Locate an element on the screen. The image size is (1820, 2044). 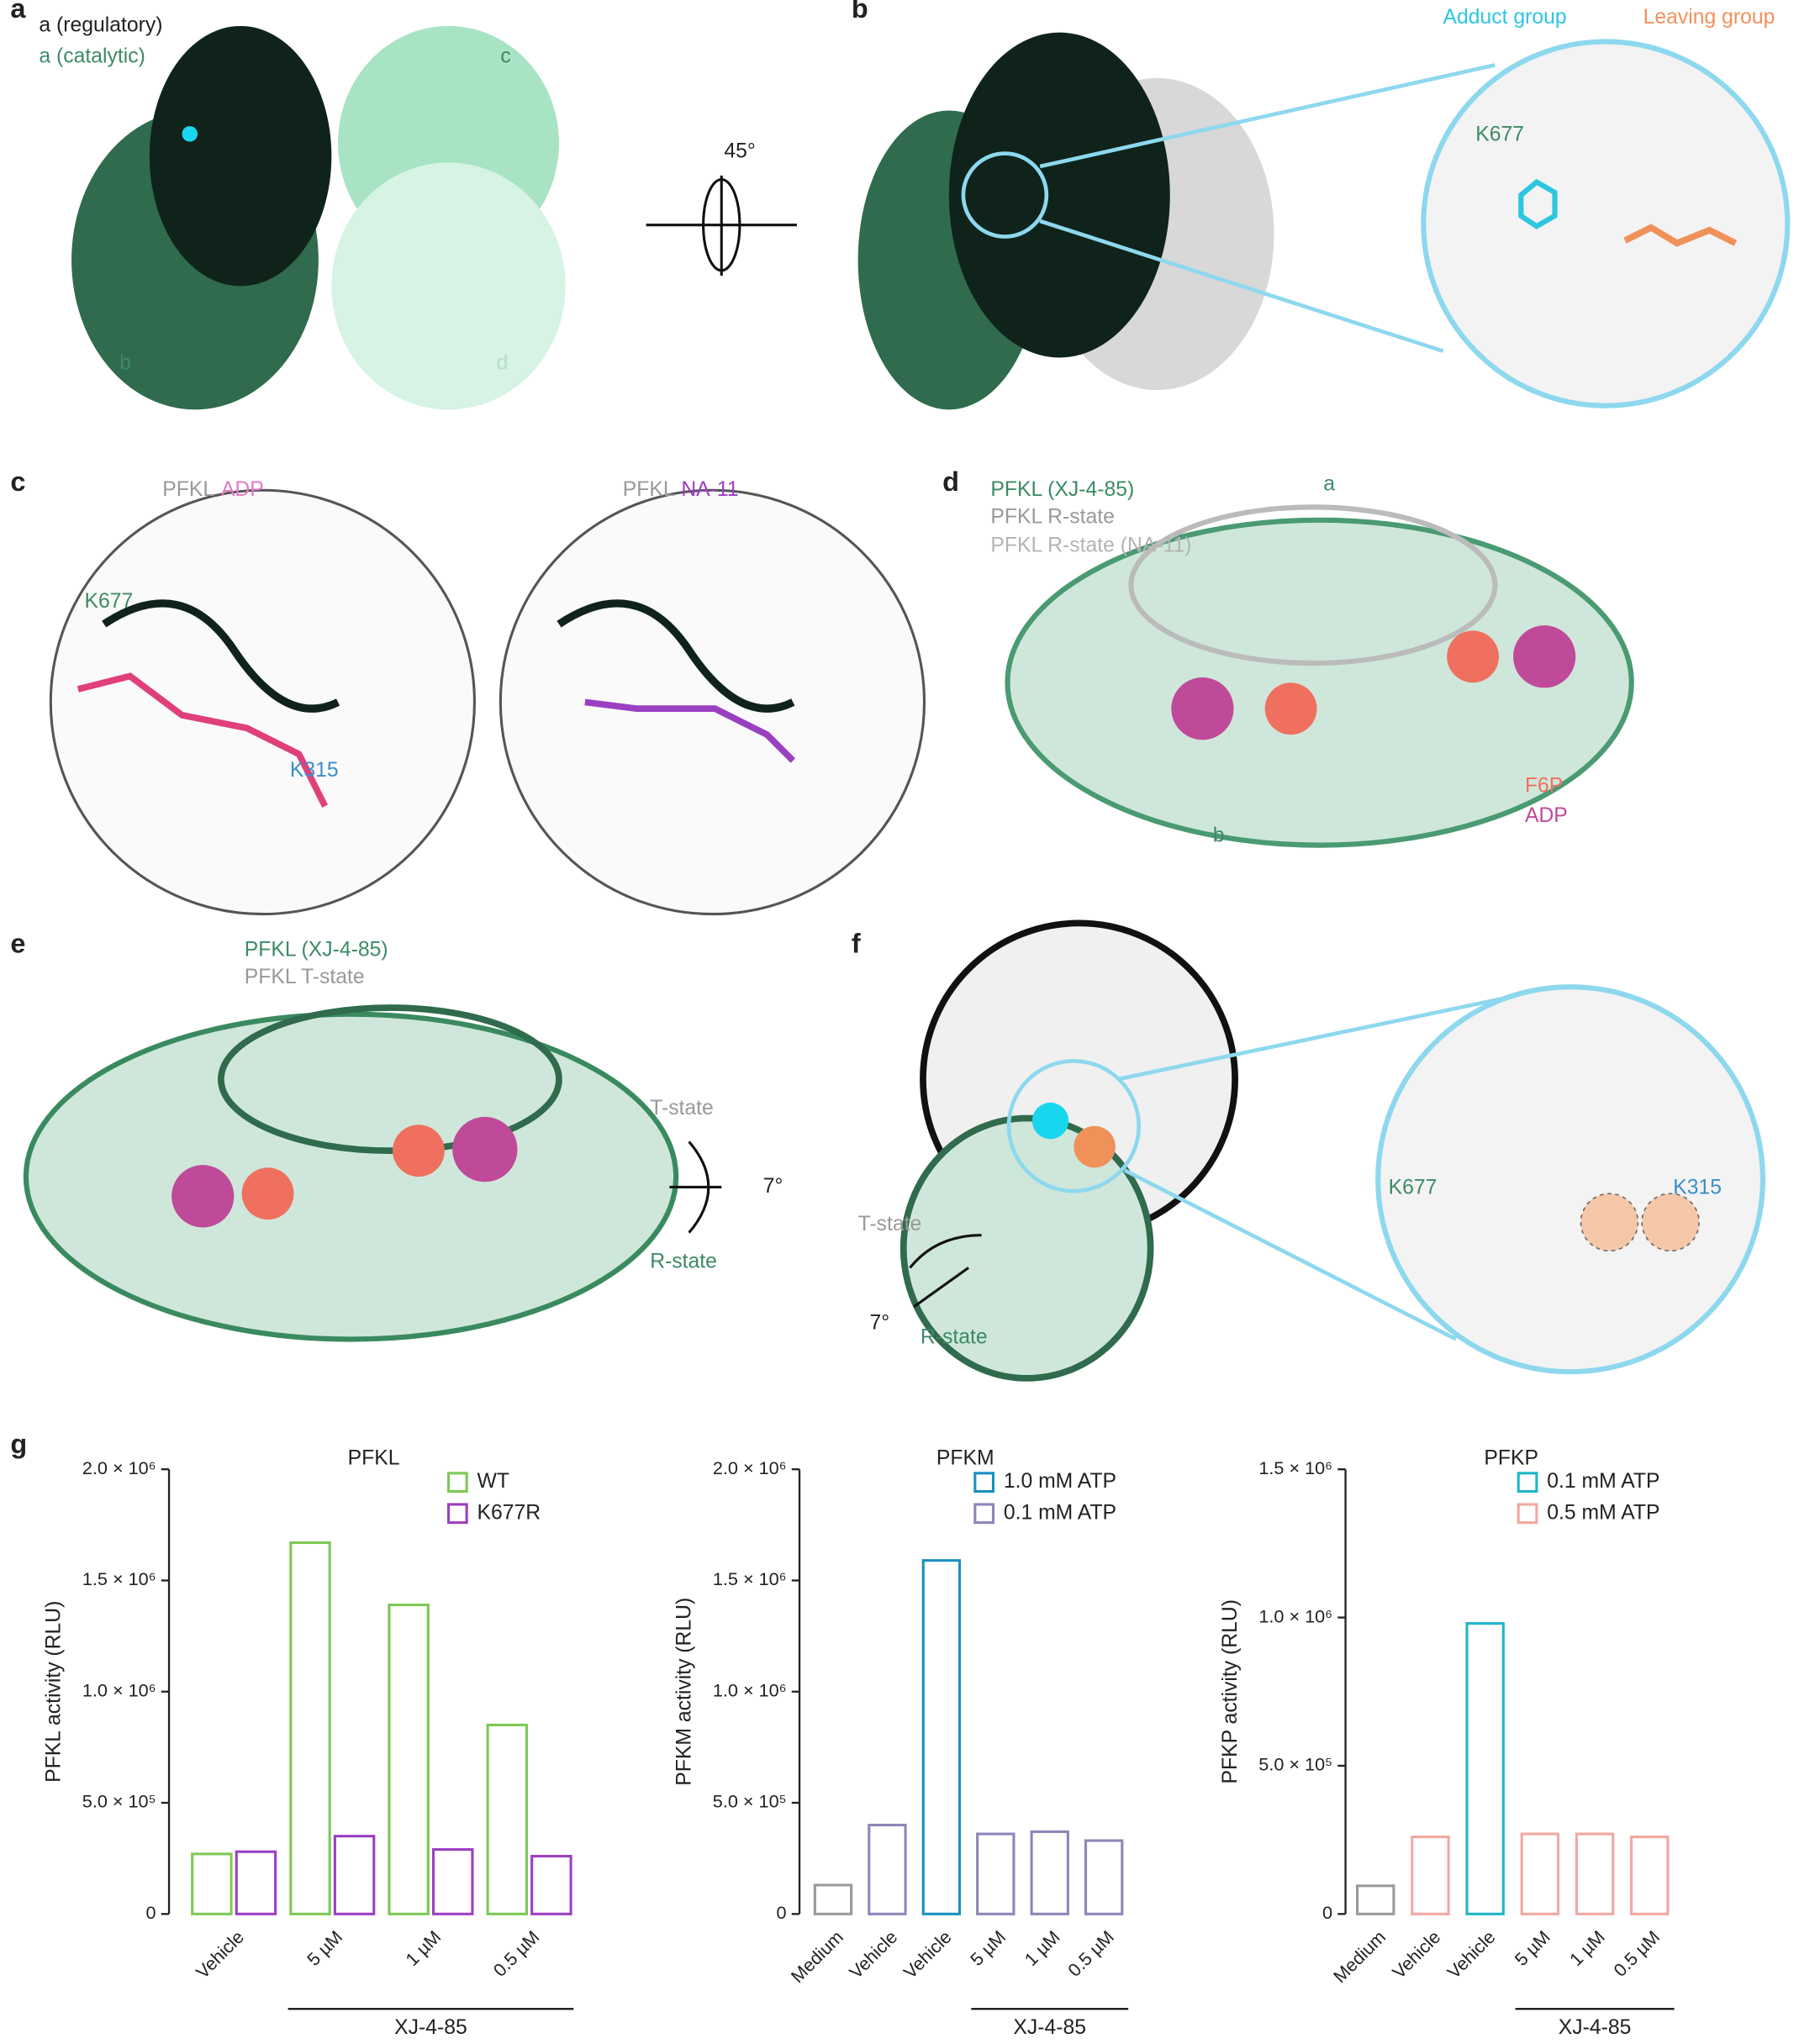
label: Leaving group is located at coordinates (1709, 17).